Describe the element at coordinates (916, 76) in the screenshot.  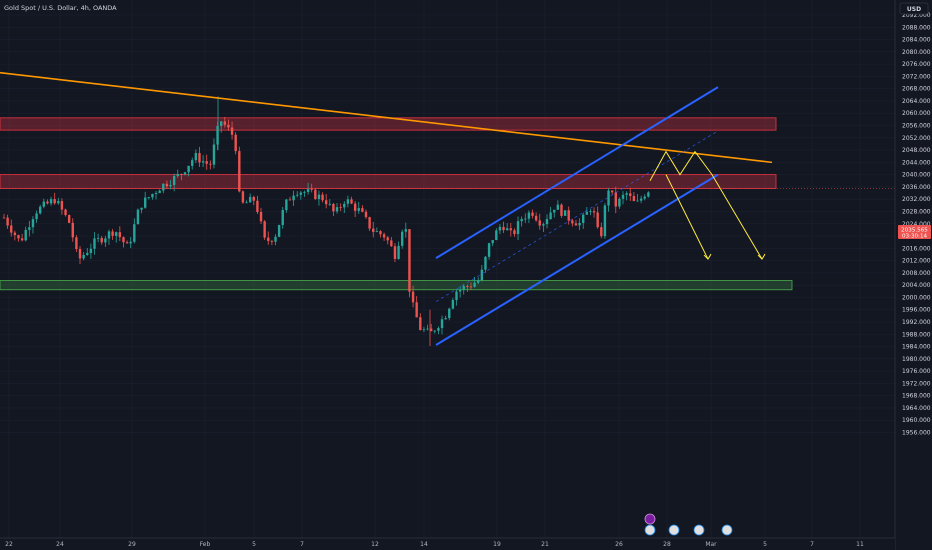
I see `y-tick-label: 2072.000` at that location.